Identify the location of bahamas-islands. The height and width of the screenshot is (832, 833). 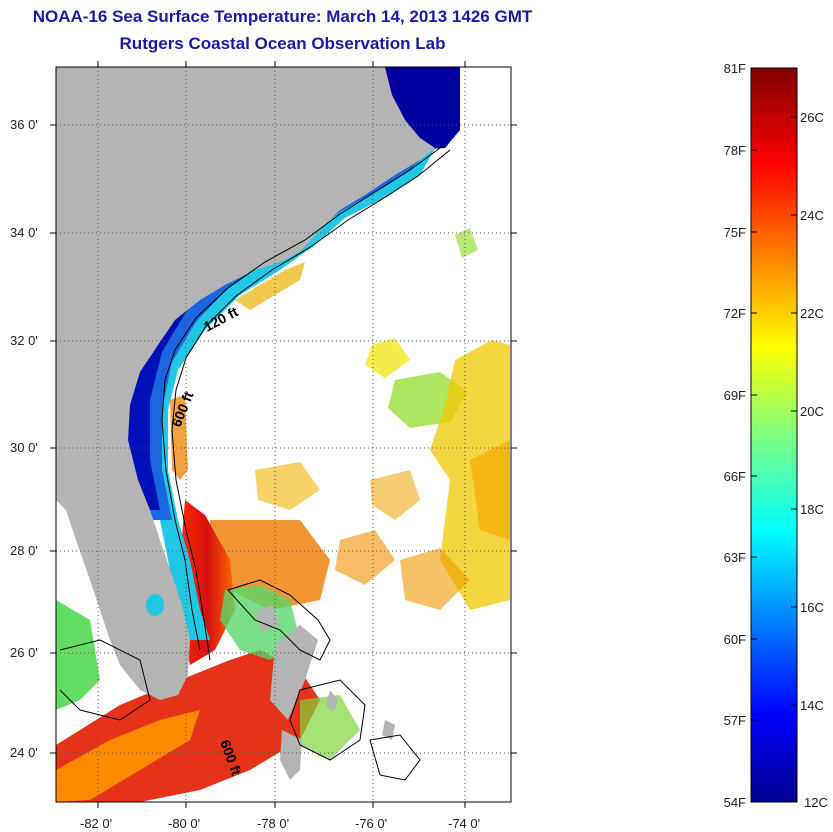
(325, 692).